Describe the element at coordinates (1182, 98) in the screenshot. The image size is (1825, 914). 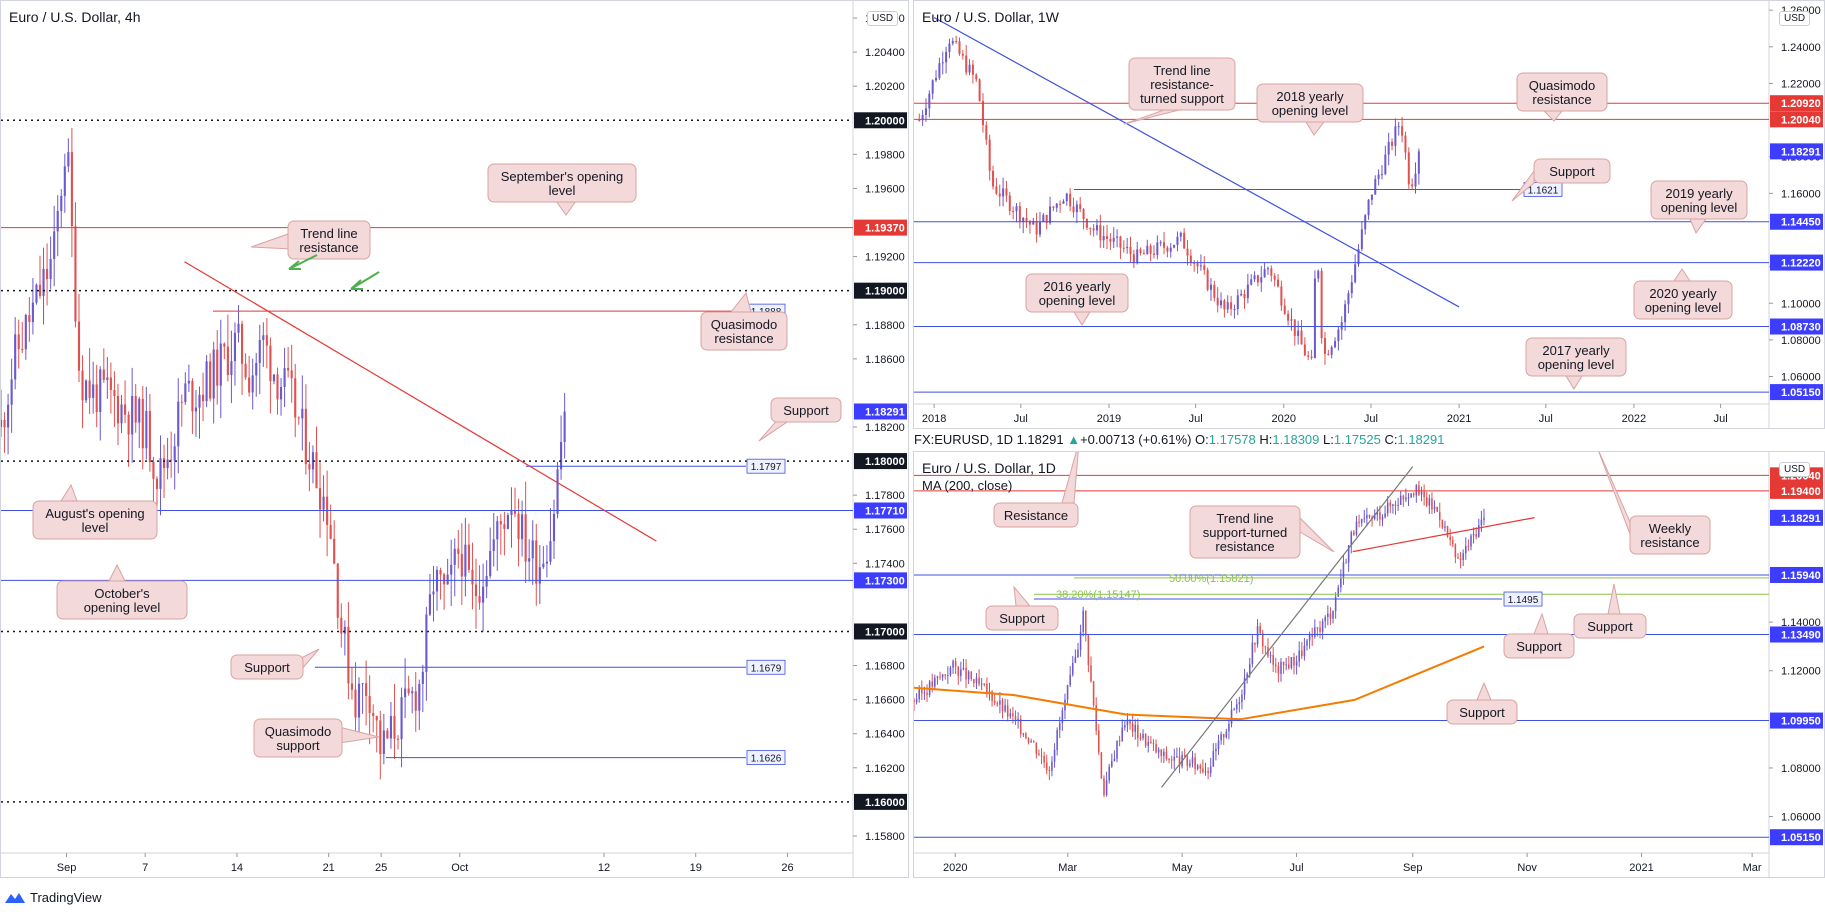
I see `annotation-text: turned support` at that location.